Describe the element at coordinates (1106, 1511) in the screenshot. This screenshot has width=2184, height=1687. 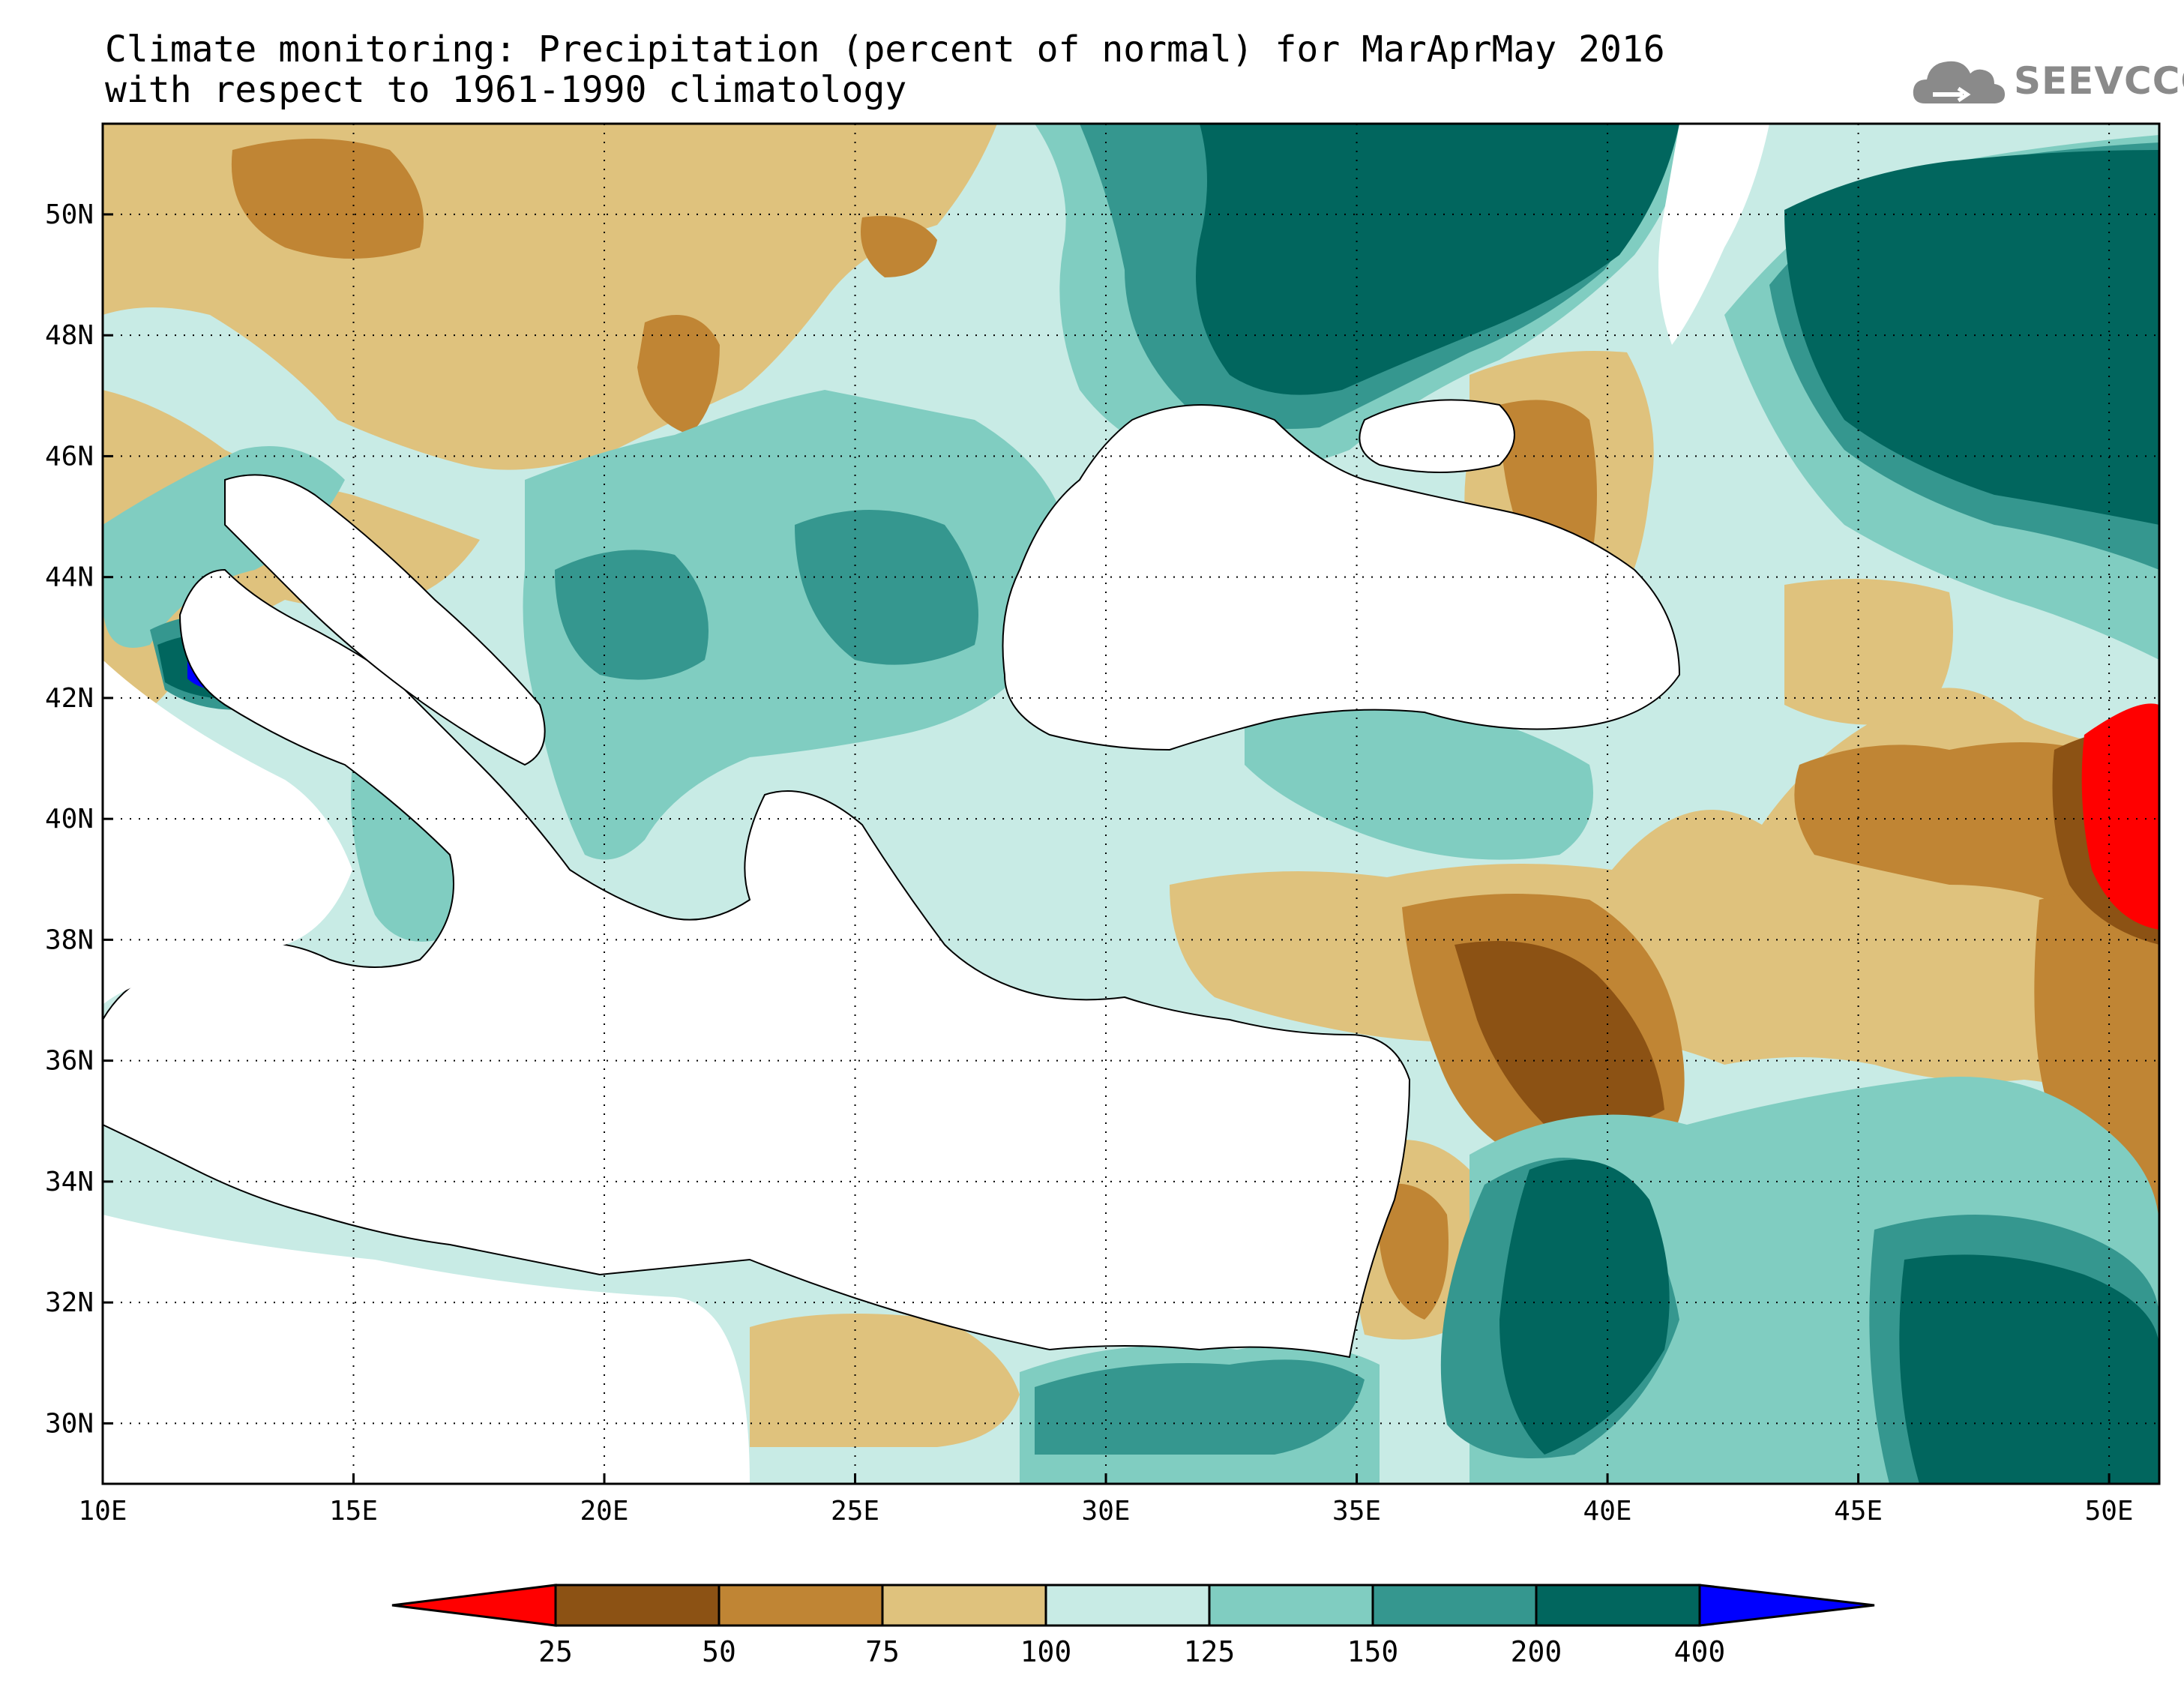
I see `lon-tick-label: 30E` at that location.